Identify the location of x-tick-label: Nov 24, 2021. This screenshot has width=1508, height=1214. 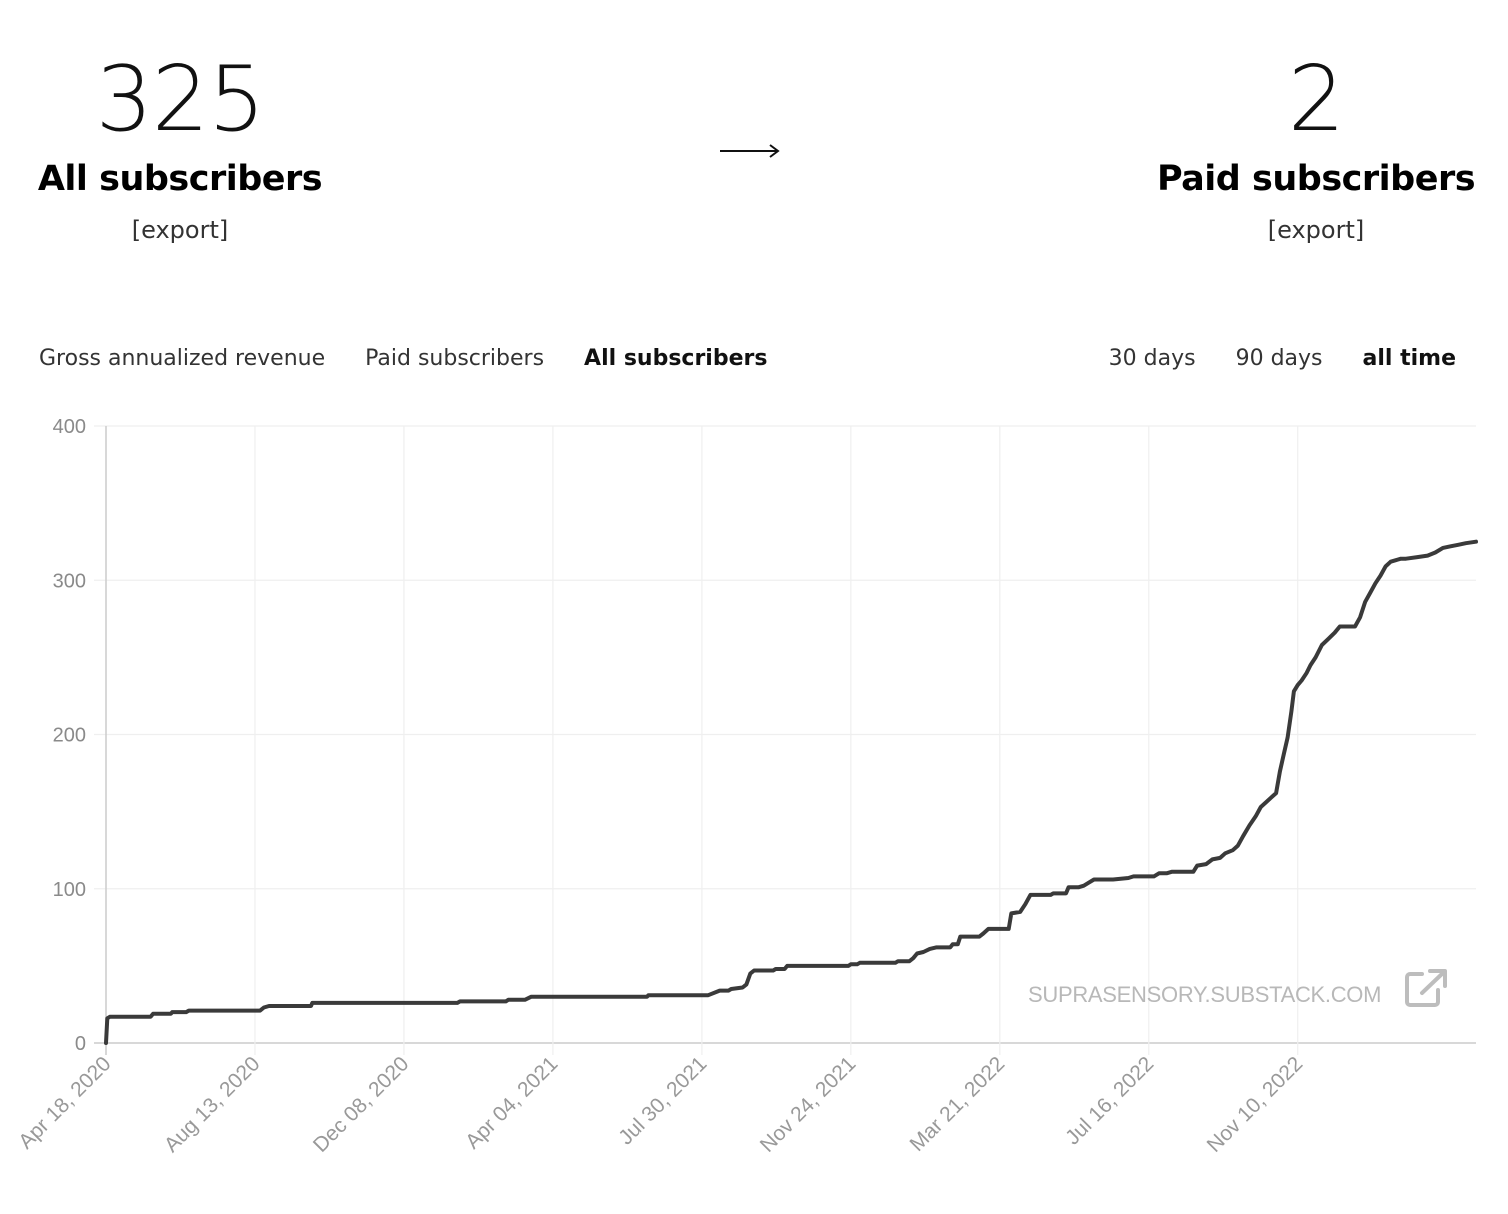
(808, 1104).